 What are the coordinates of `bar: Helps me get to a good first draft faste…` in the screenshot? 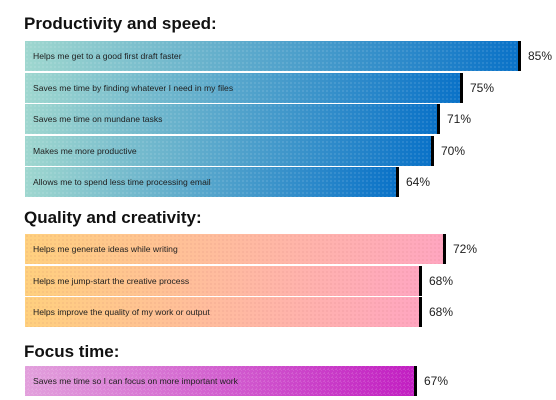 It's located at (271, 56).